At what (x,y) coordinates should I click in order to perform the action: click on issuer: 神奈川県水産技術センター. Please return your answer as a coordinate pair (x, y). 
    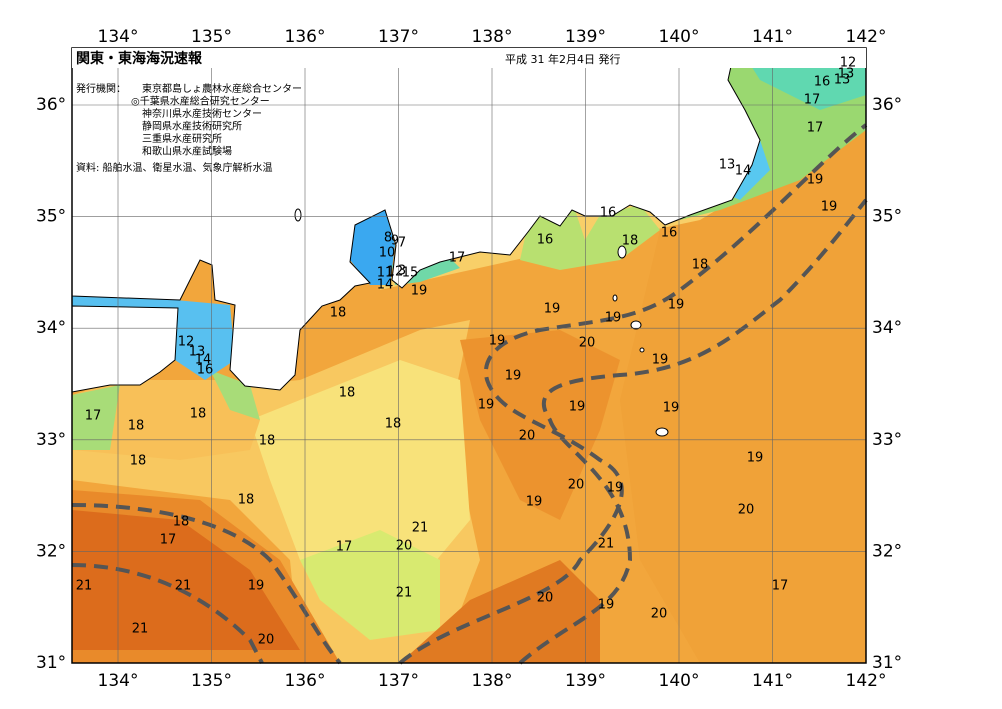
    Looking at the image, I should click on (202, 113).